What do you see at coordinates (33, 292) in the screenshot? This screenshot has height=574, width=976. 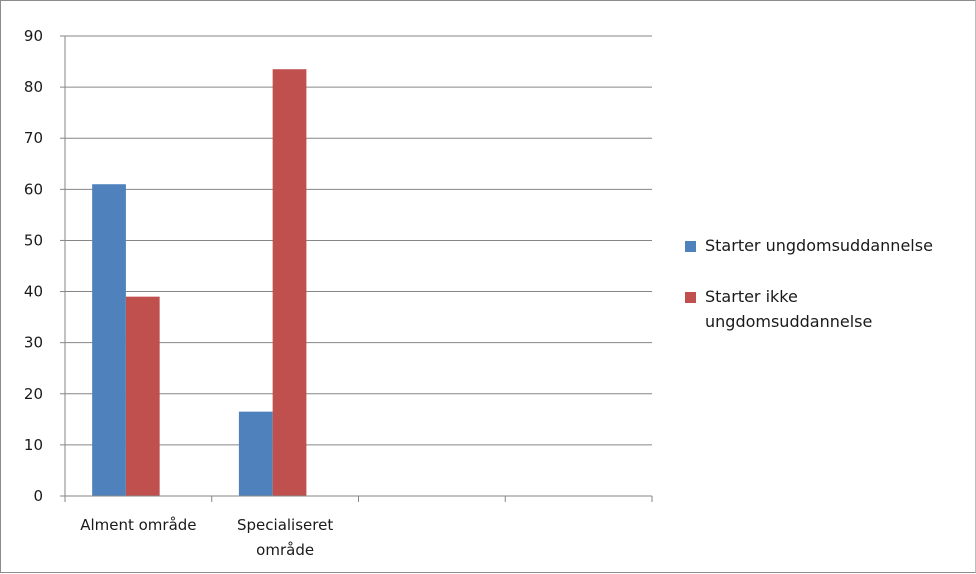 I see `y-tick-label: 40` at bounding box center [33, 292].